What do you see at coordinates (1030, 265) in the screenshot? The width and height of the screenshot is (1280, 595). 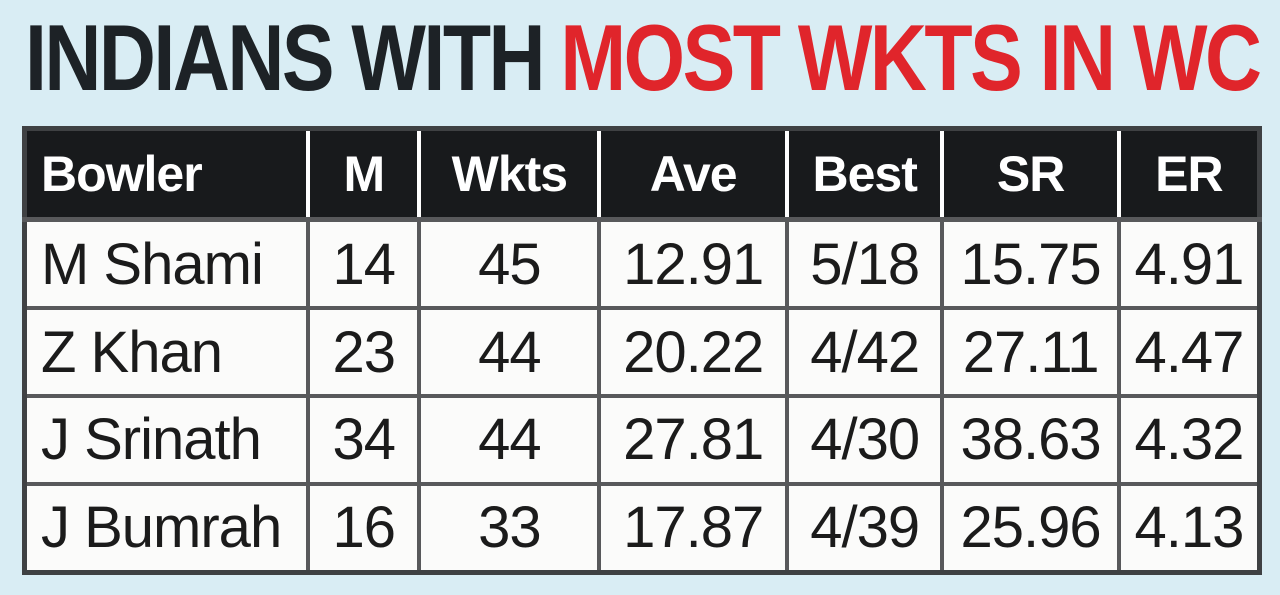 I see `cell-strike-rate: 15.75` at bounding box center [1030, 265].